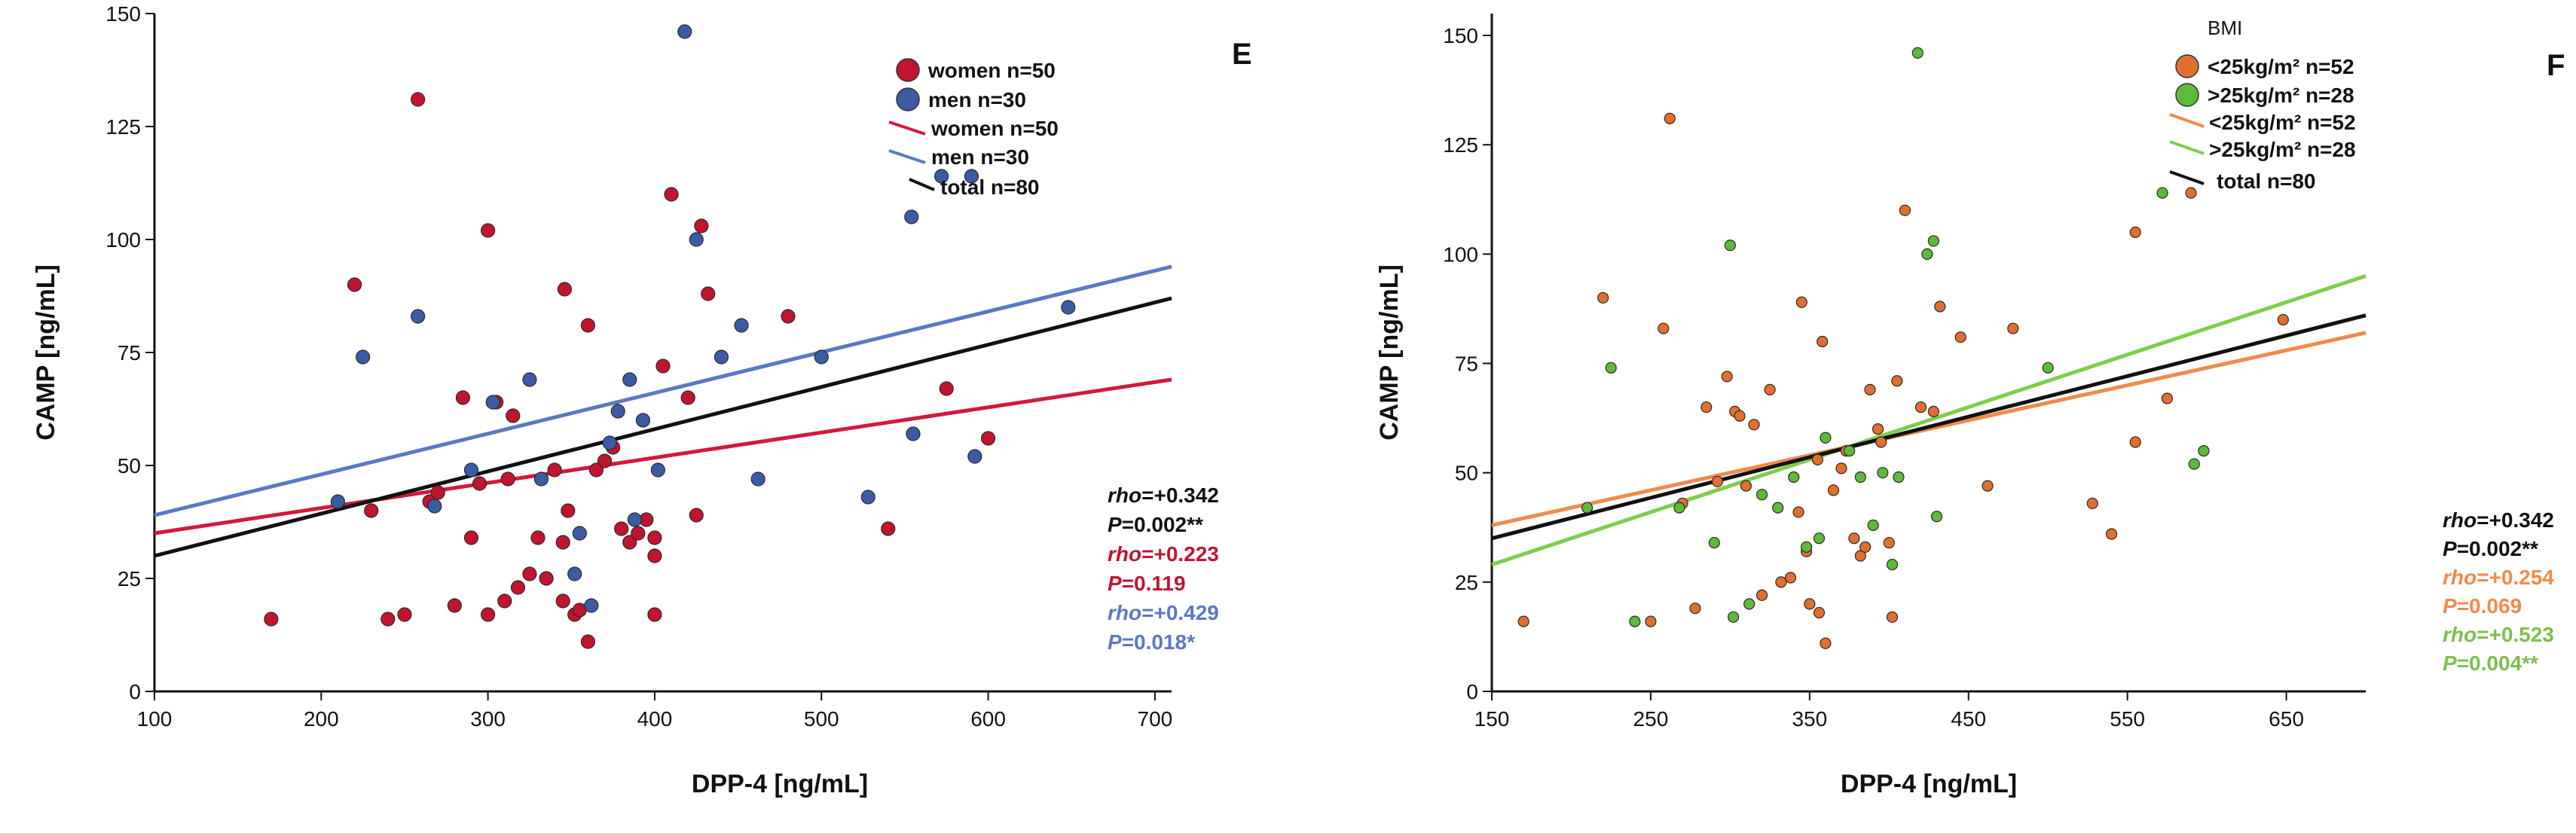 This screenshot has height=833, width=2576. I want to click on panel-e-stat-p-women: P=0.119, so click(1147, 583).